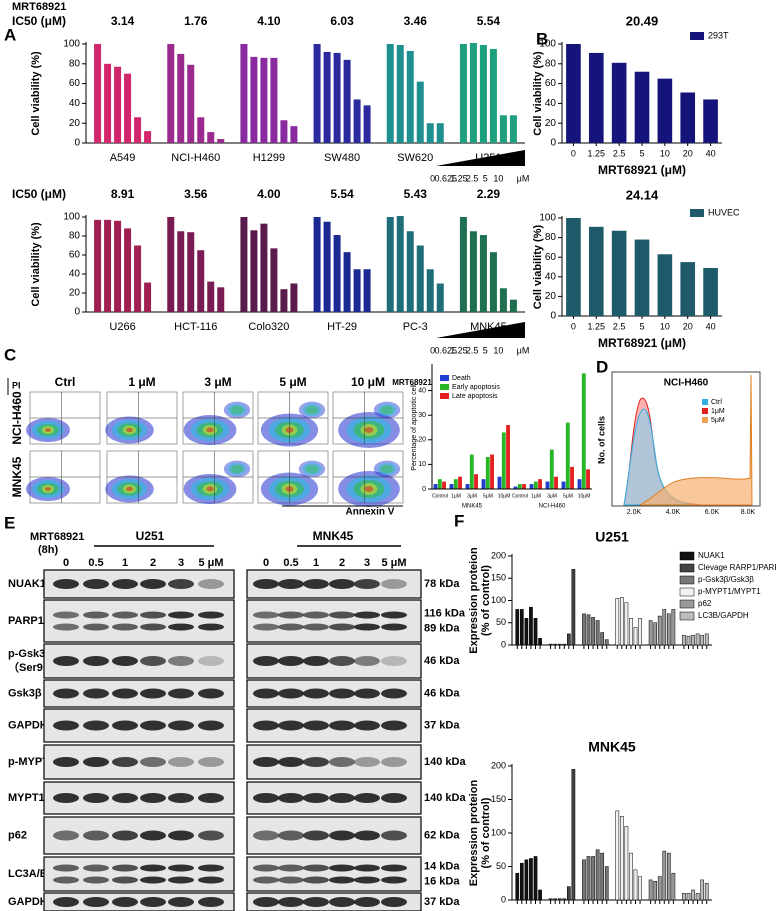 The image size is (776, 911). What do you see at coordinates (442, 725) in the screenshot?
I see `kda-label: 37 kDa` at bounding box center [442, 725].